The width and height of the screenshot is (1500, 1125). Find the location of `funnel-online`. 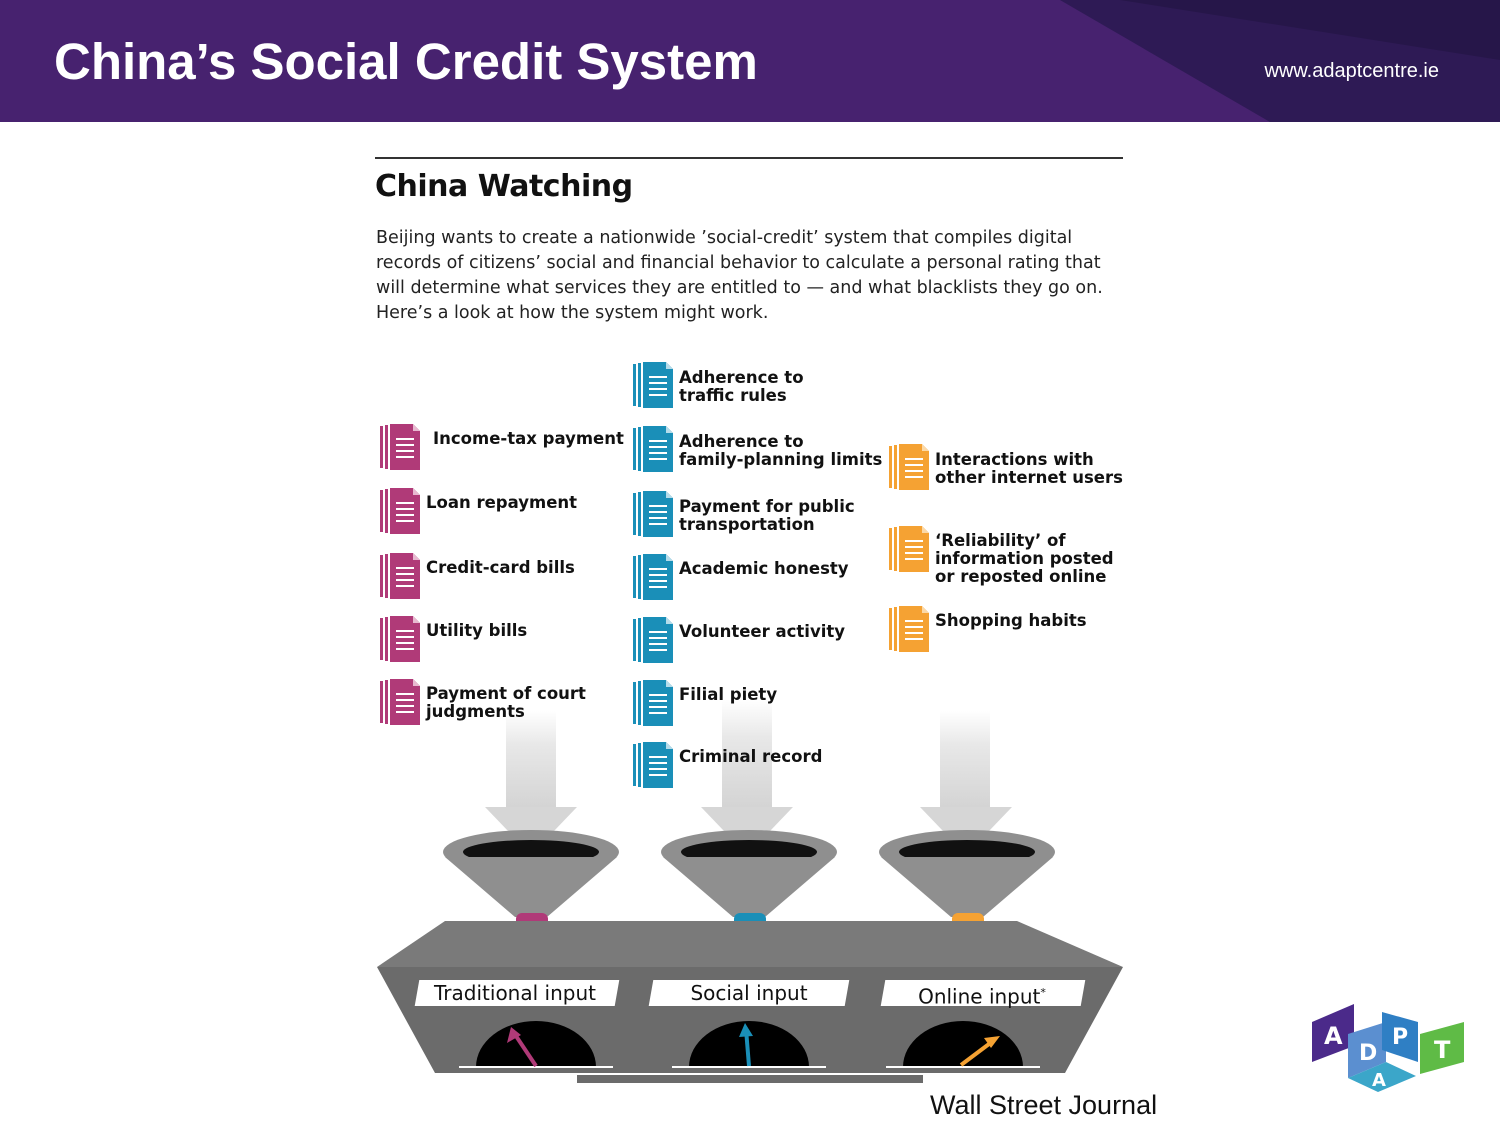

funnel-online is located at coordinates (967, 892).